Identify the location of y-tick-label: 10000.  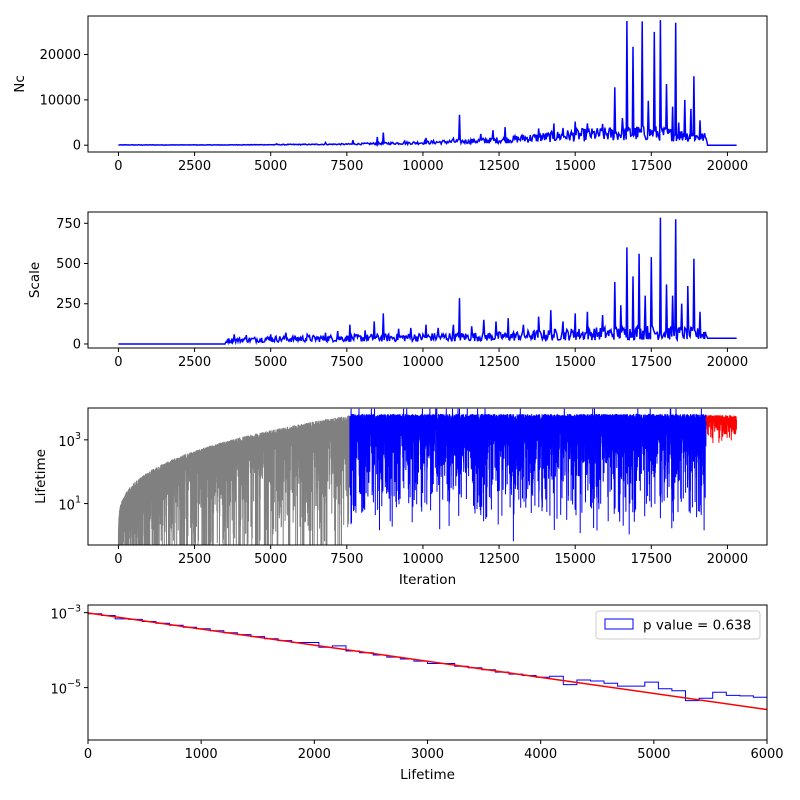
(60, 100).